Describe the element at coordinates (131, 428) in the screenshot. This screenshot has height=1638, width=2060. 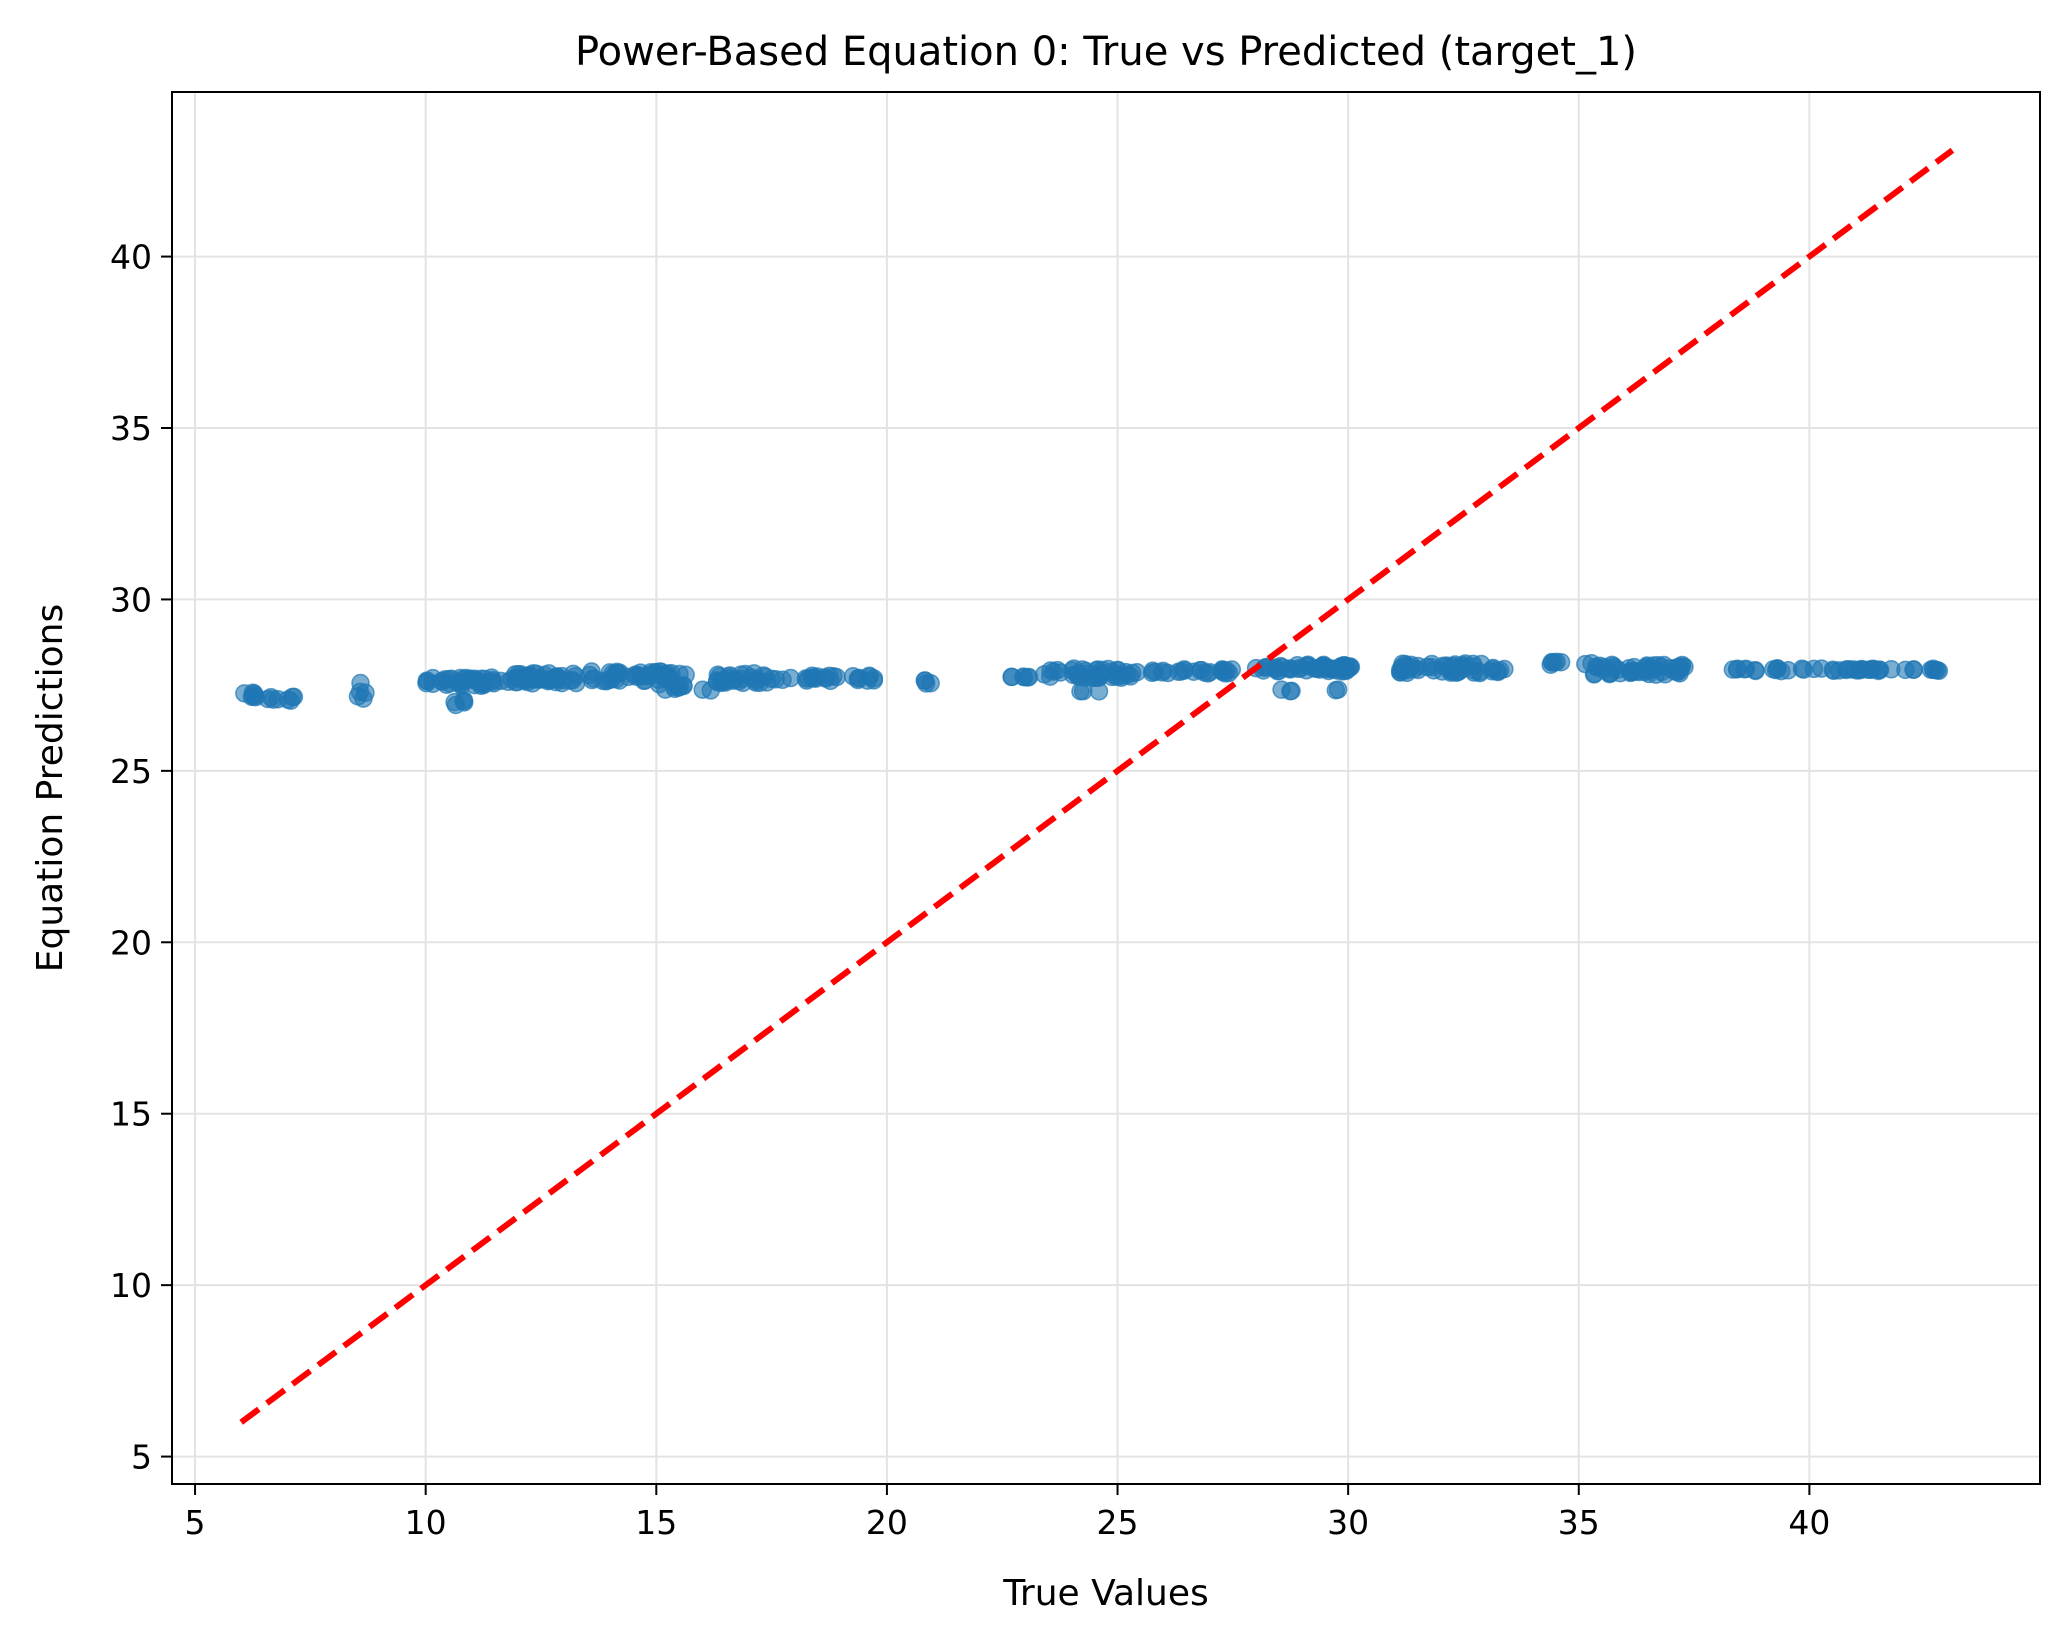
I see `y-tick-label: 35` at that location.